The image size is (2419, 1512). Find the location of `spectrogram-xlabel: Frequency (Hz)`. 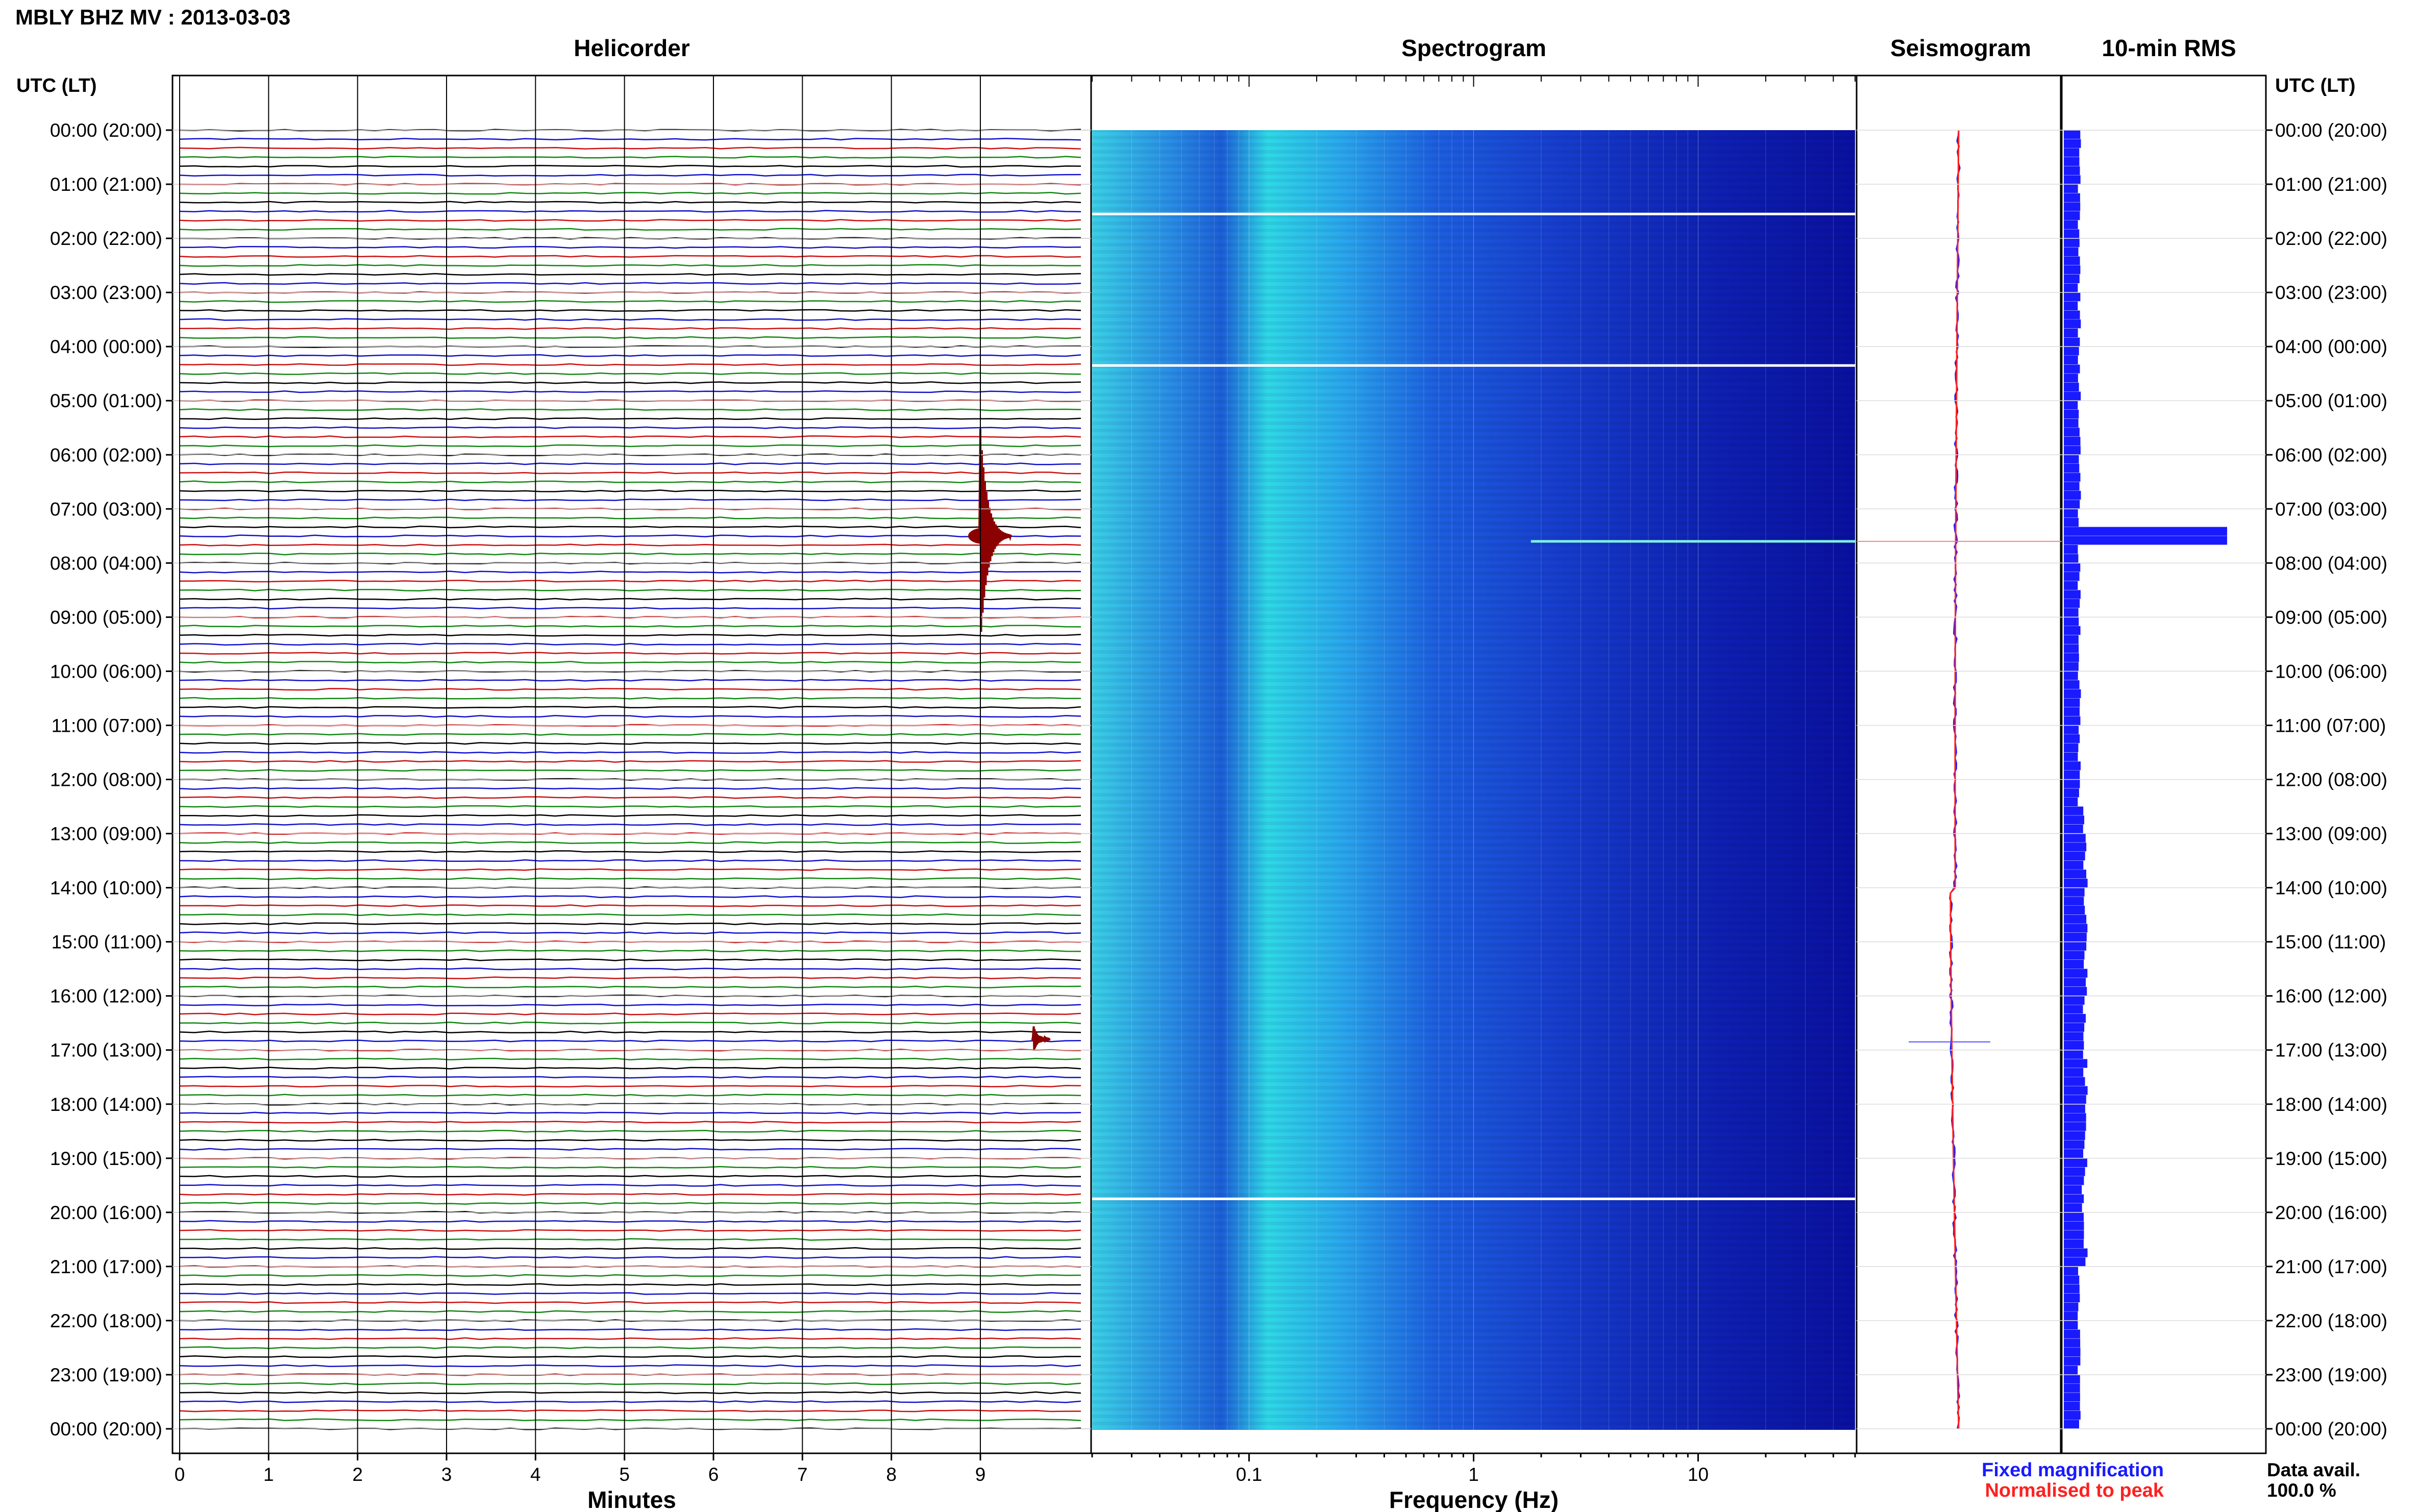

spectrogram-xlabel: Frequency (Hz) is located at coordinates (1474, 1499).